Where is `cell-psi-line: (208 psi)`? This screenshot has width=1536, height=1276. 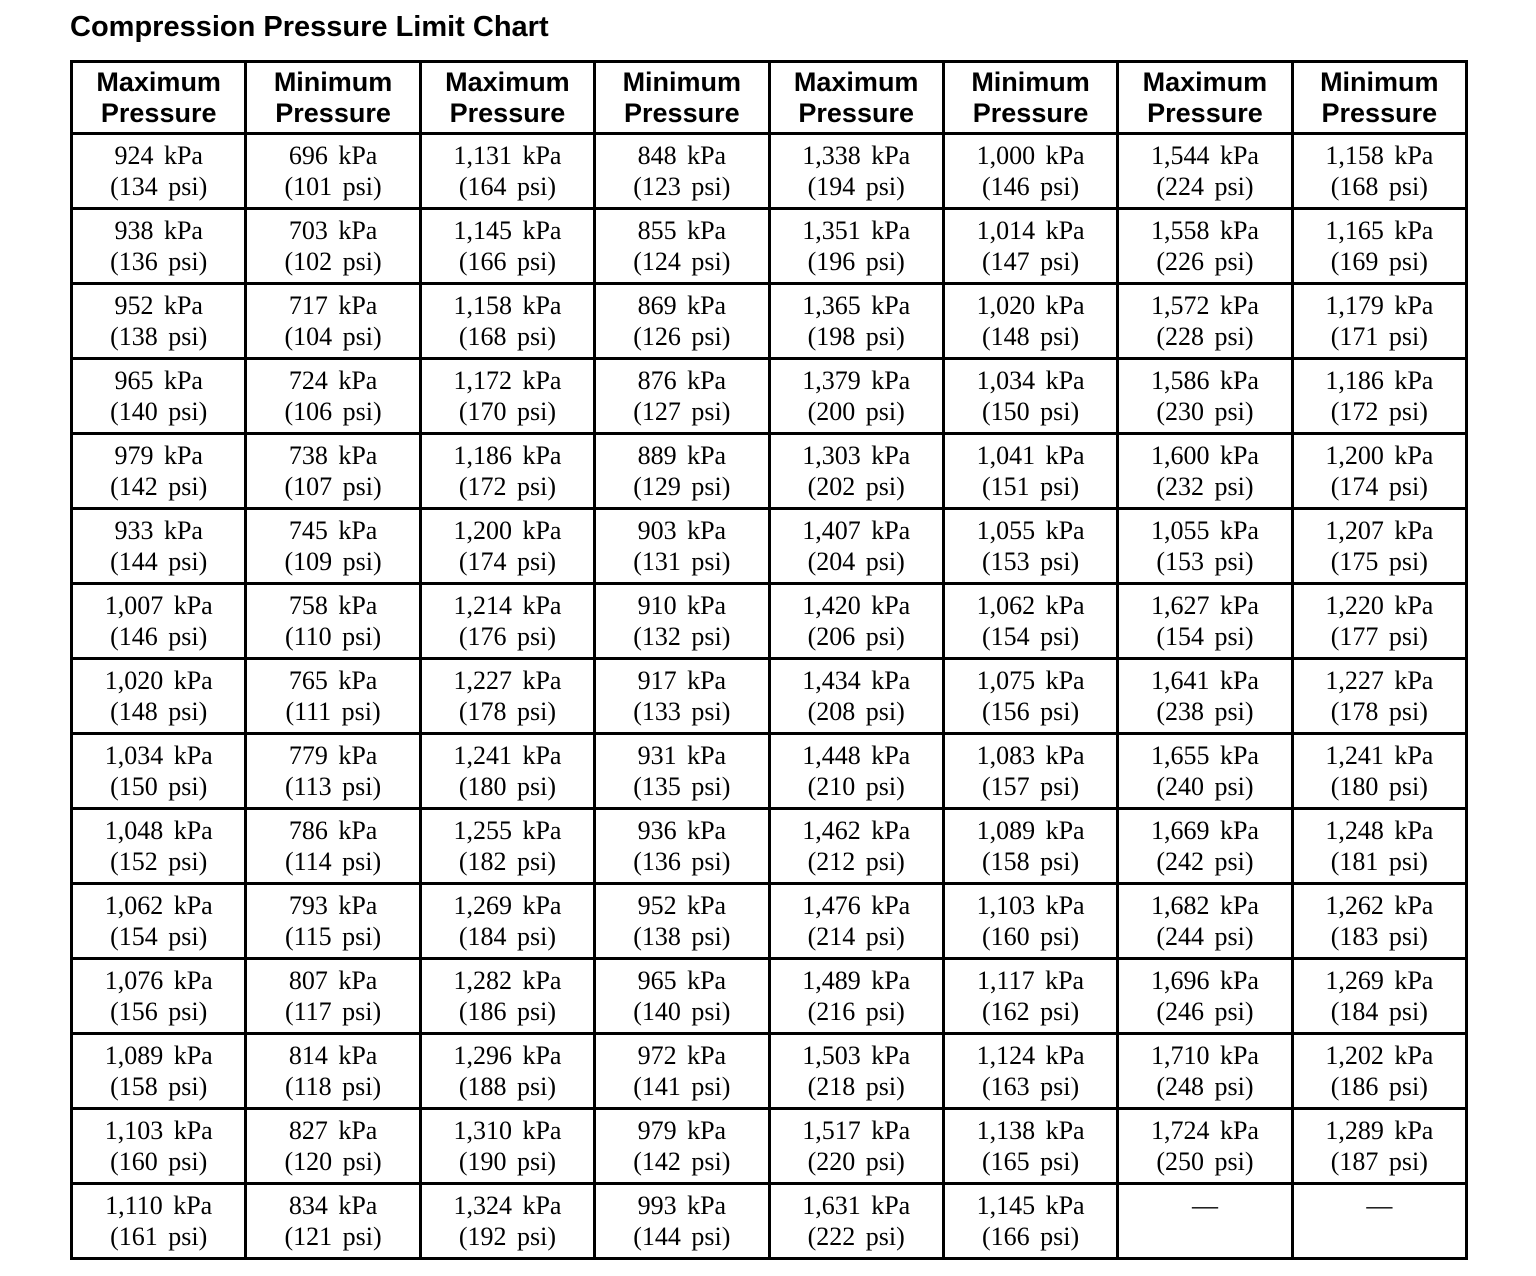 cell-psi-line: (208 psi) is located at coordinates (856, 711).